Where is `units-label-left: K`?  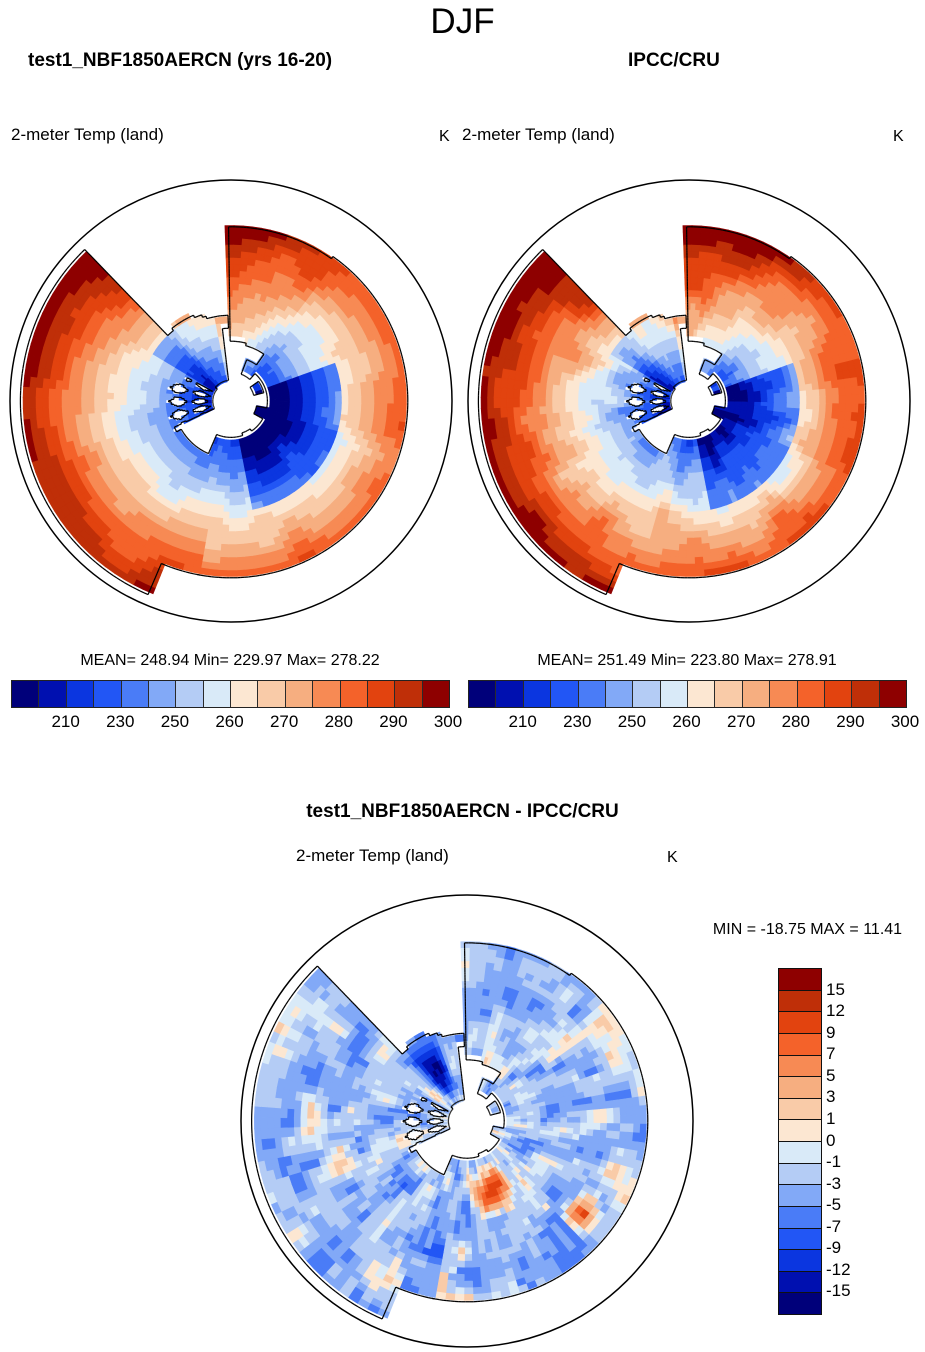
units-label-left: K is located at coordinates (444, 136).